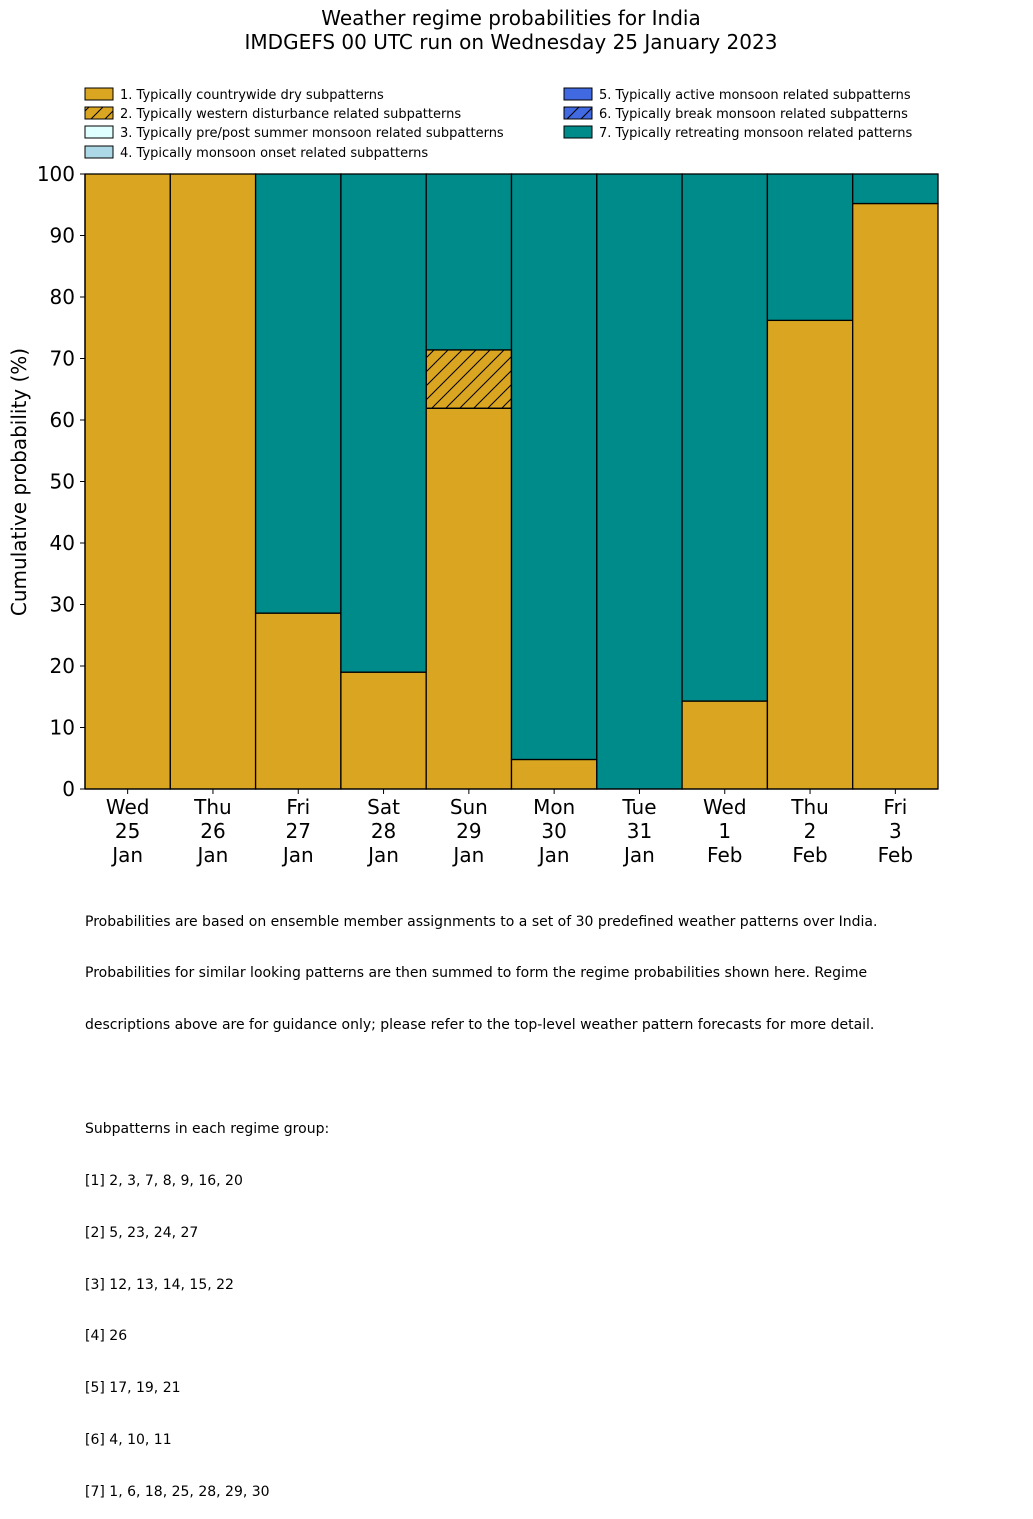 Image resolution: width=1033 pixels, height=1519 pixels. Describe the element at coordinates (99, 94) in the screenshot. I see `legend-swatch-dry` at that location.